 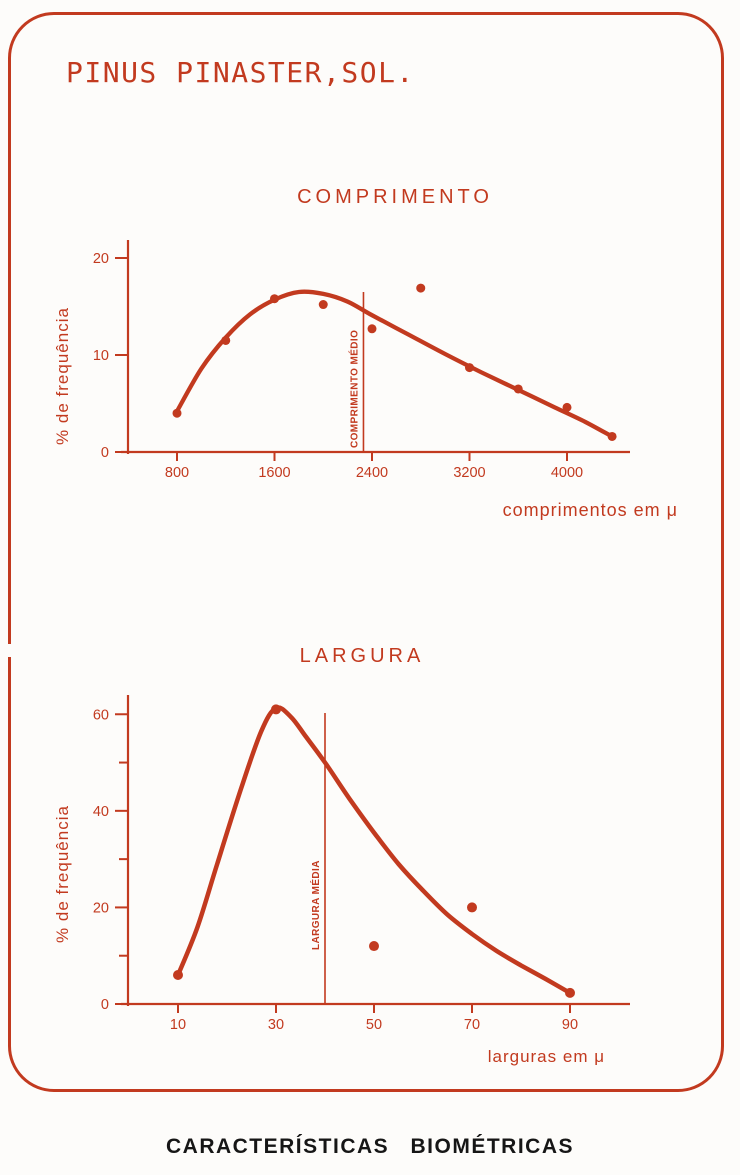 I want to click on x-tick-label: 50, so click(x=374, y=1025).